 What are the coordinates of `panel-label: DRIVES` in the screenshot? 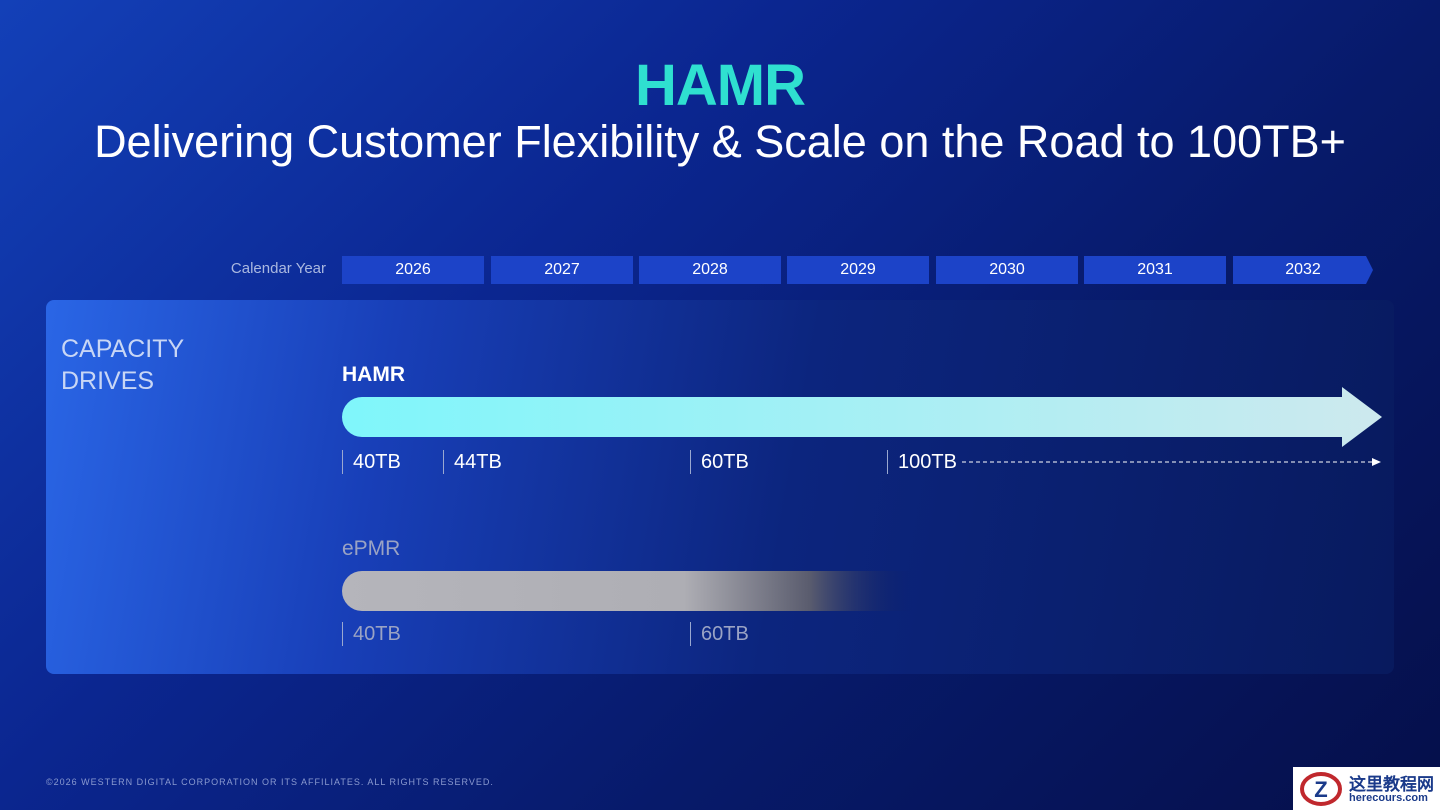 It's located at (108, 381).